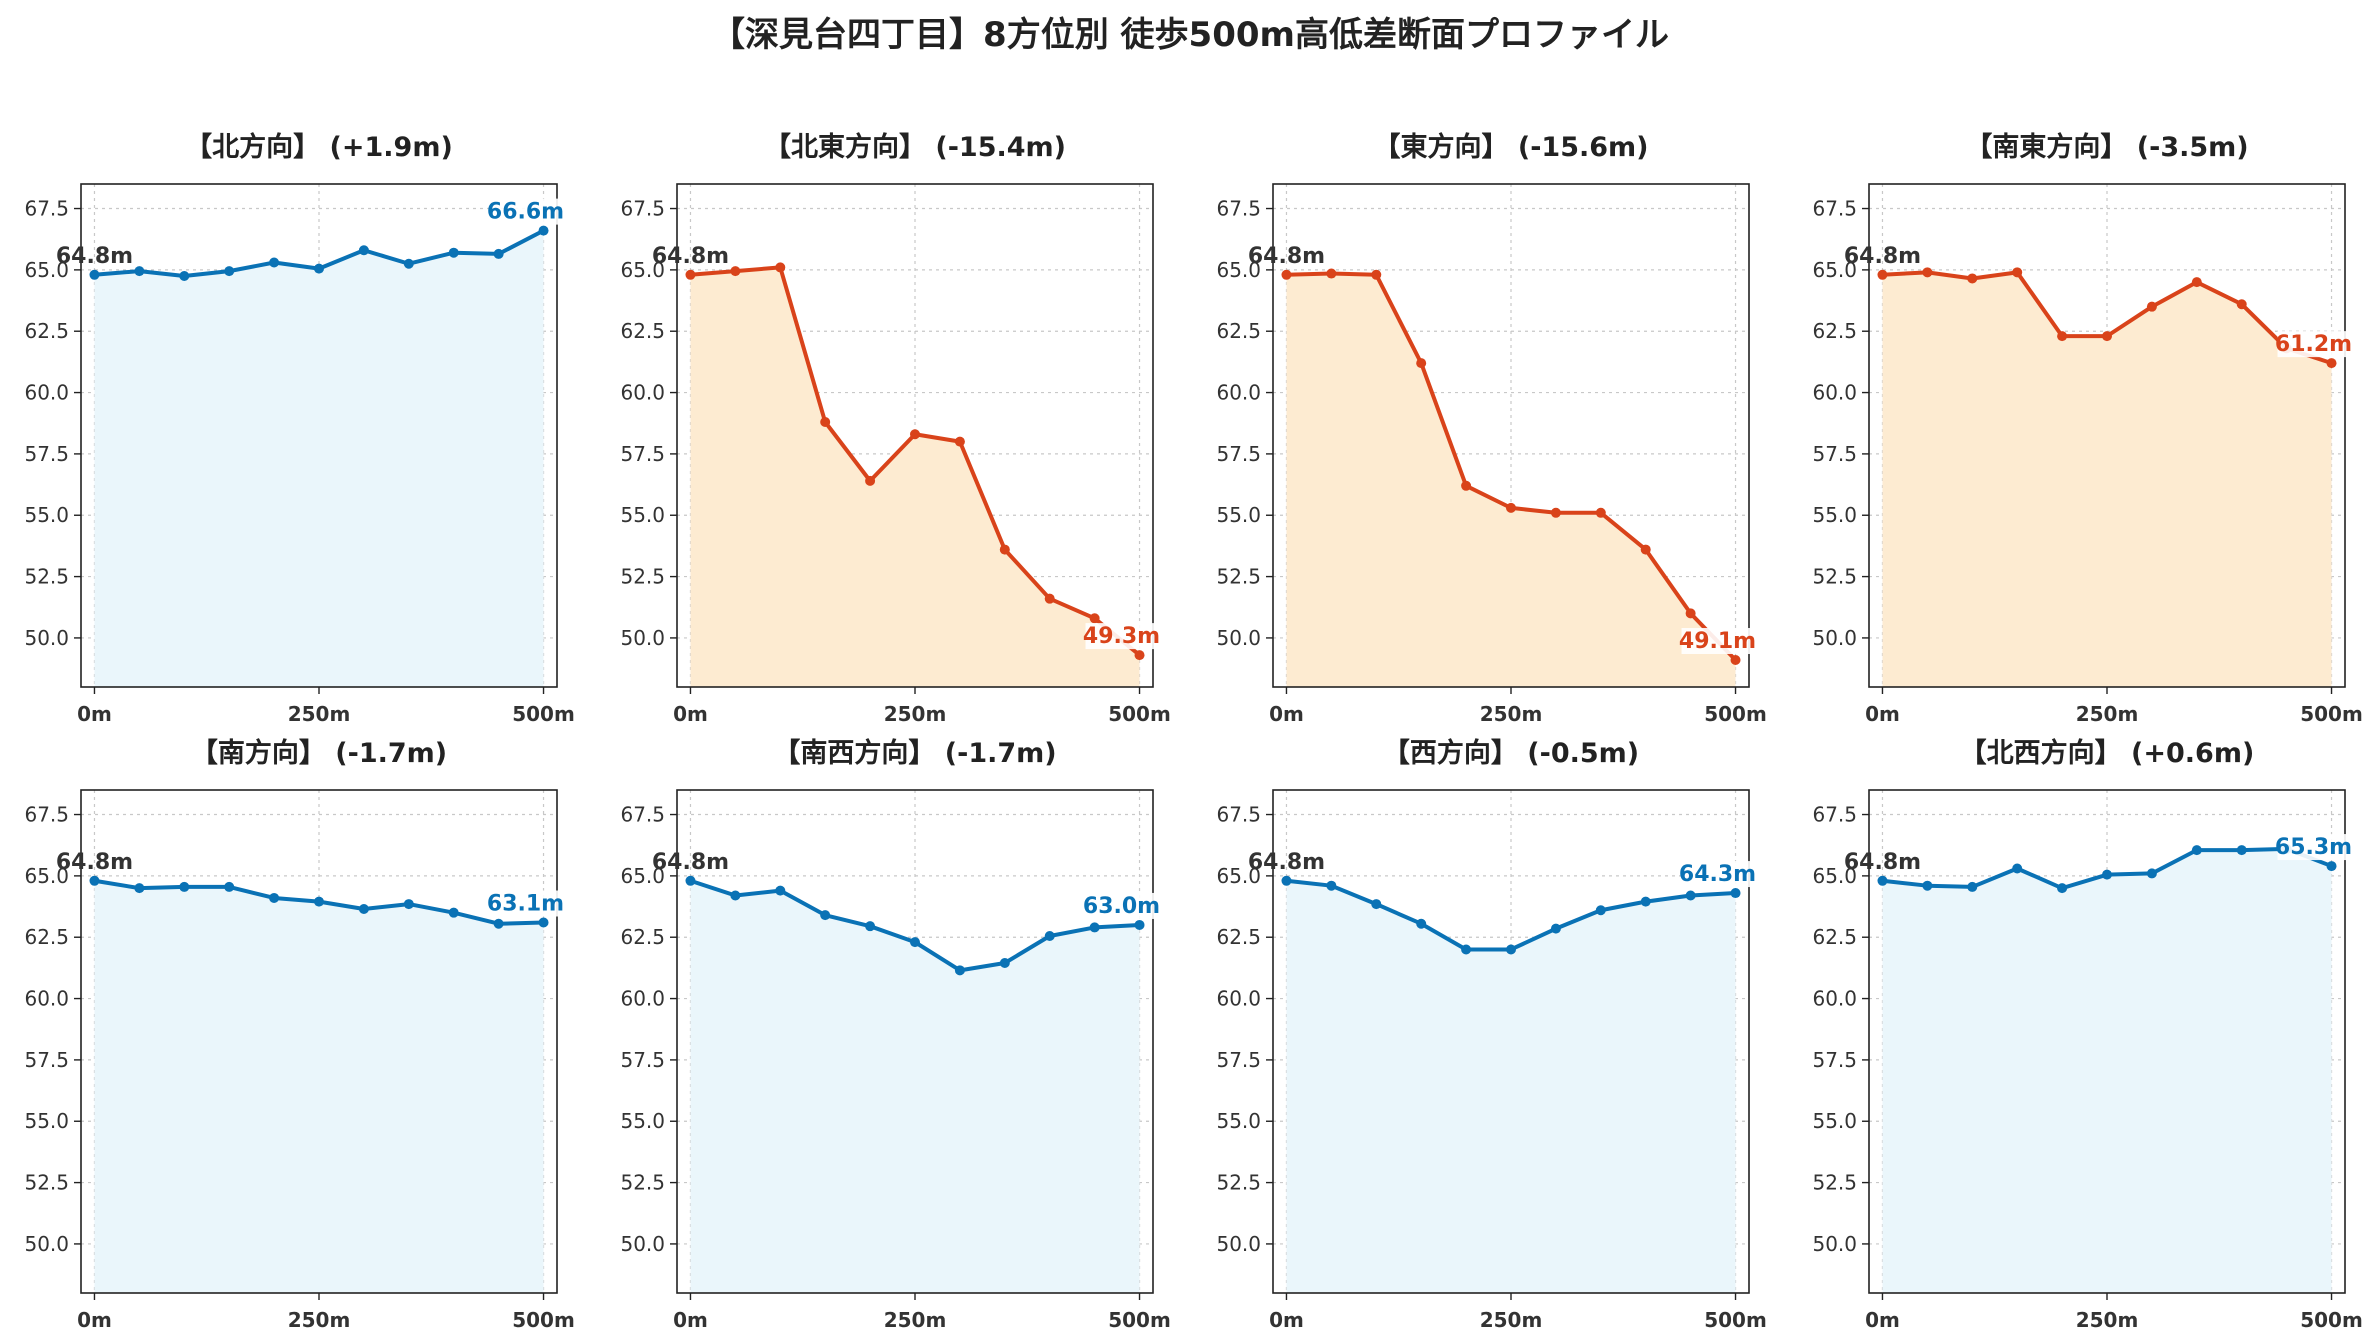 The height and width of the screenshot is (1340, 2380). Describe the element at coordinates (914, 753) in the screenshot. I see `panel-title: 【南西方向】 (-1.7m)` at that location.